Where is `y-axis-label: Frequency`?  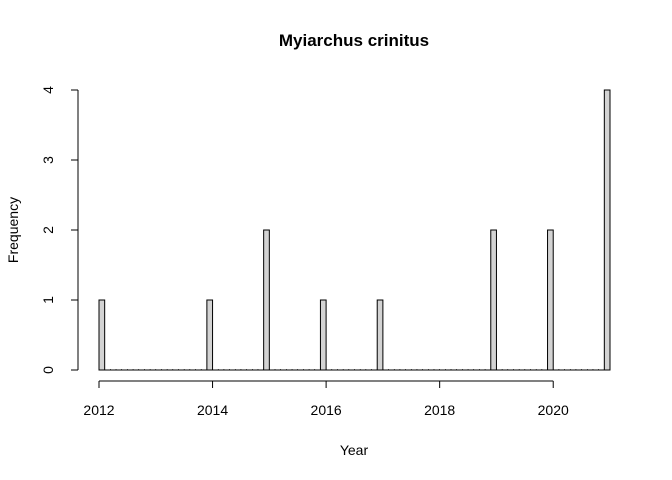
y-axis-label: Frequency is located at coordinates (13, 230).